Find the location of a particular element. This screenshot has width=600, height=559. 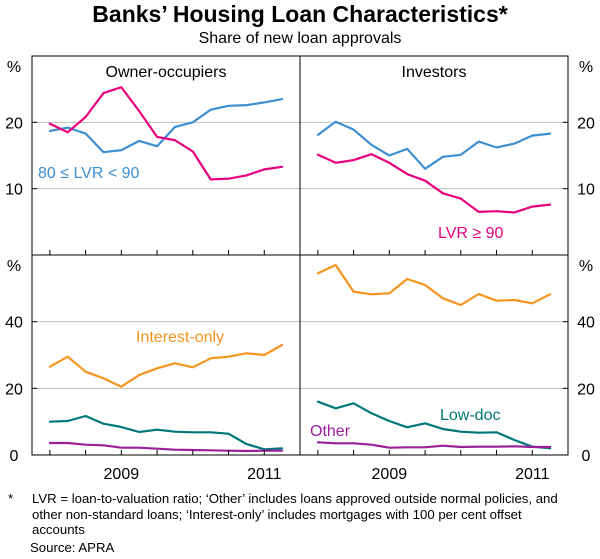

source-note: Source: APRA is located at coordinates (72, 547).